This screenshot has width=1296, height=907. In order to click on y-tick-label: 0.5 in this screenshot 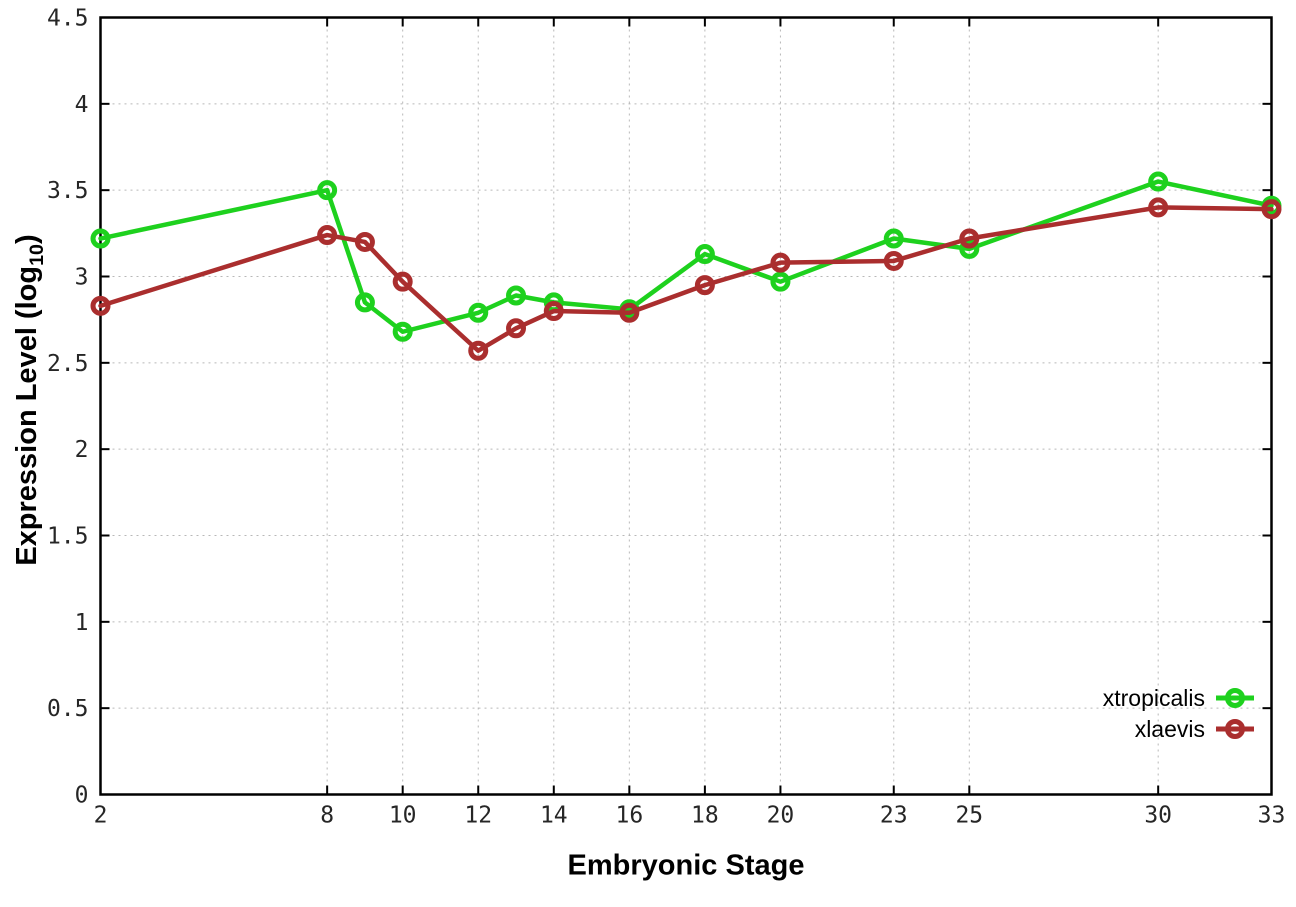, I will do `click(68, 709)`.